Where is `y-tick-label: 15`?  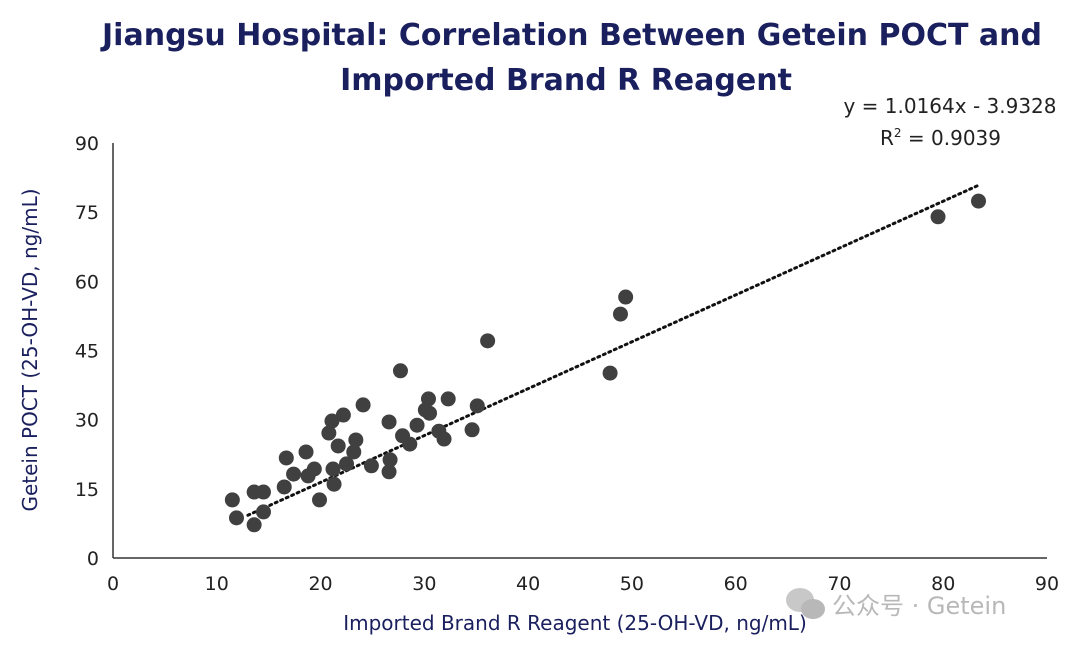 y-tick-label: 15 is located at coordinates (87, 490).